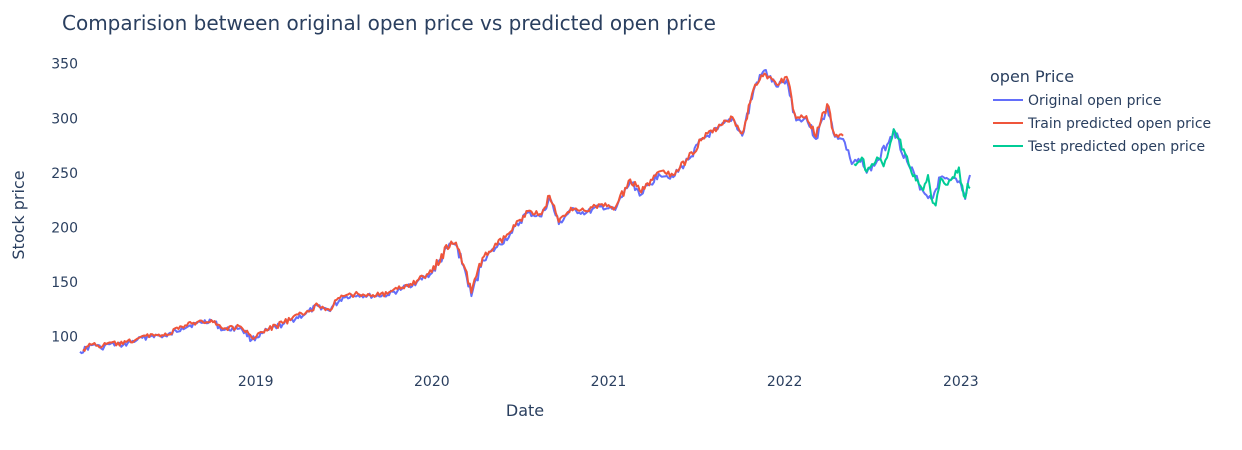 This screenshot has width=1242, height=450. Describe the element at coordinates (525, 410) in the screenshot. I see `x-axis-title: Date` at that location.